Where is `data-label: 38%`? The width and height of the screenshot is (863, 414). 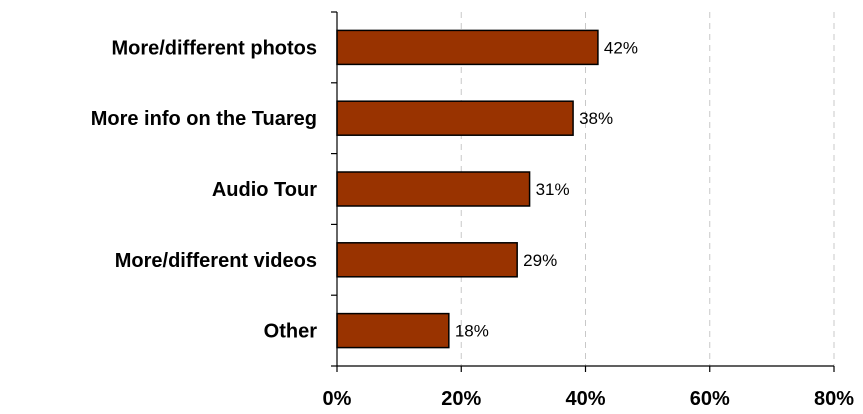 data-label: 38% is located at coordinates (596, 118).